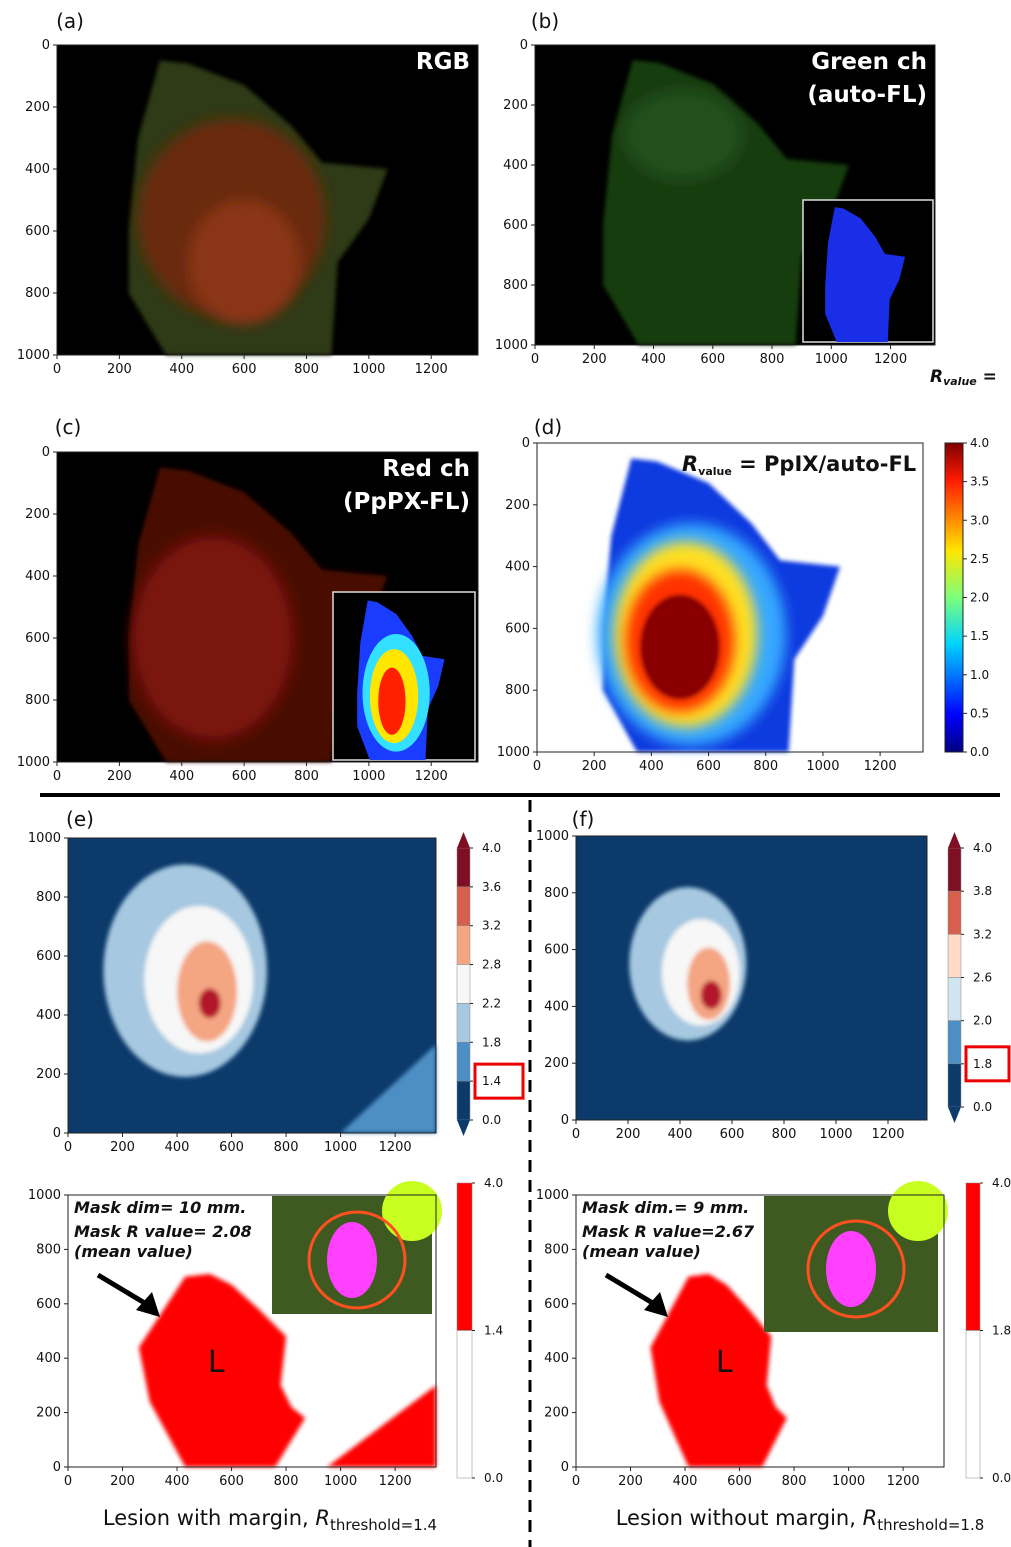 The height and width of the screenshot is (1547, 1011). I want to click on highlight-box, so click(987, 1064).